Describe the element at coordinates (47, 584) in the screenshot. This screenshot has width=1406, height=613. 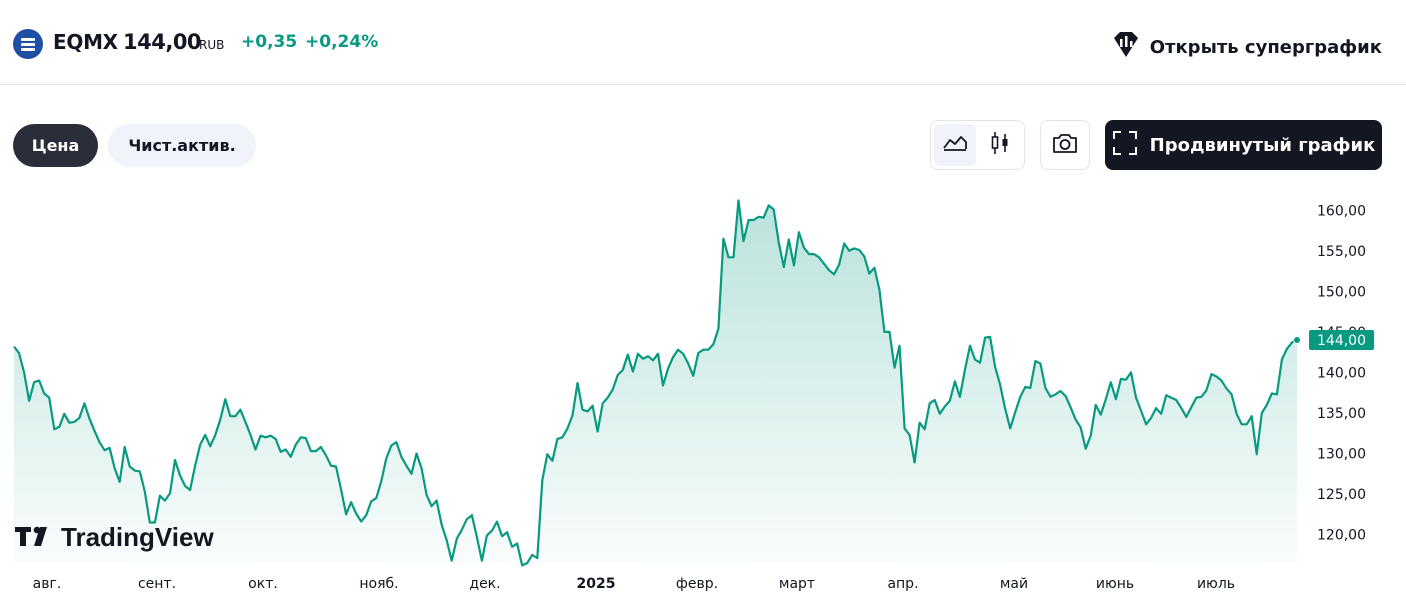
I see `x-tick-label: авг.` at that location.